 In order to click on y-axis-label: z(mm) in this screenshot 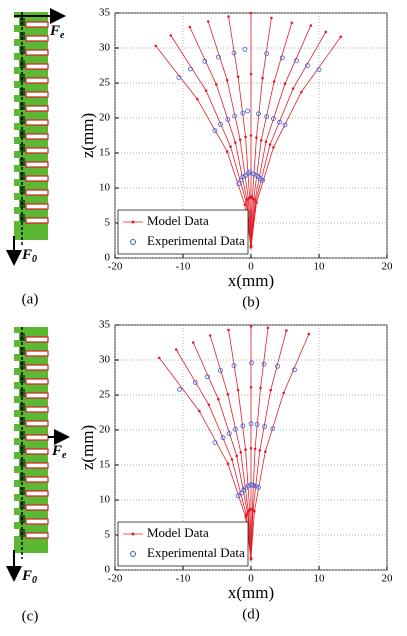, I will do `click(87, 135)`.